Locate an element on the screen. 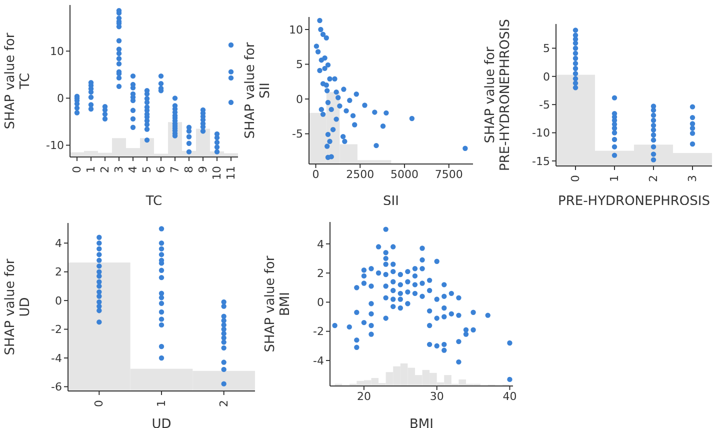 This screenshot has height=428, width=716. x-tick-label: 7500 is located at coordinates (448, 174).